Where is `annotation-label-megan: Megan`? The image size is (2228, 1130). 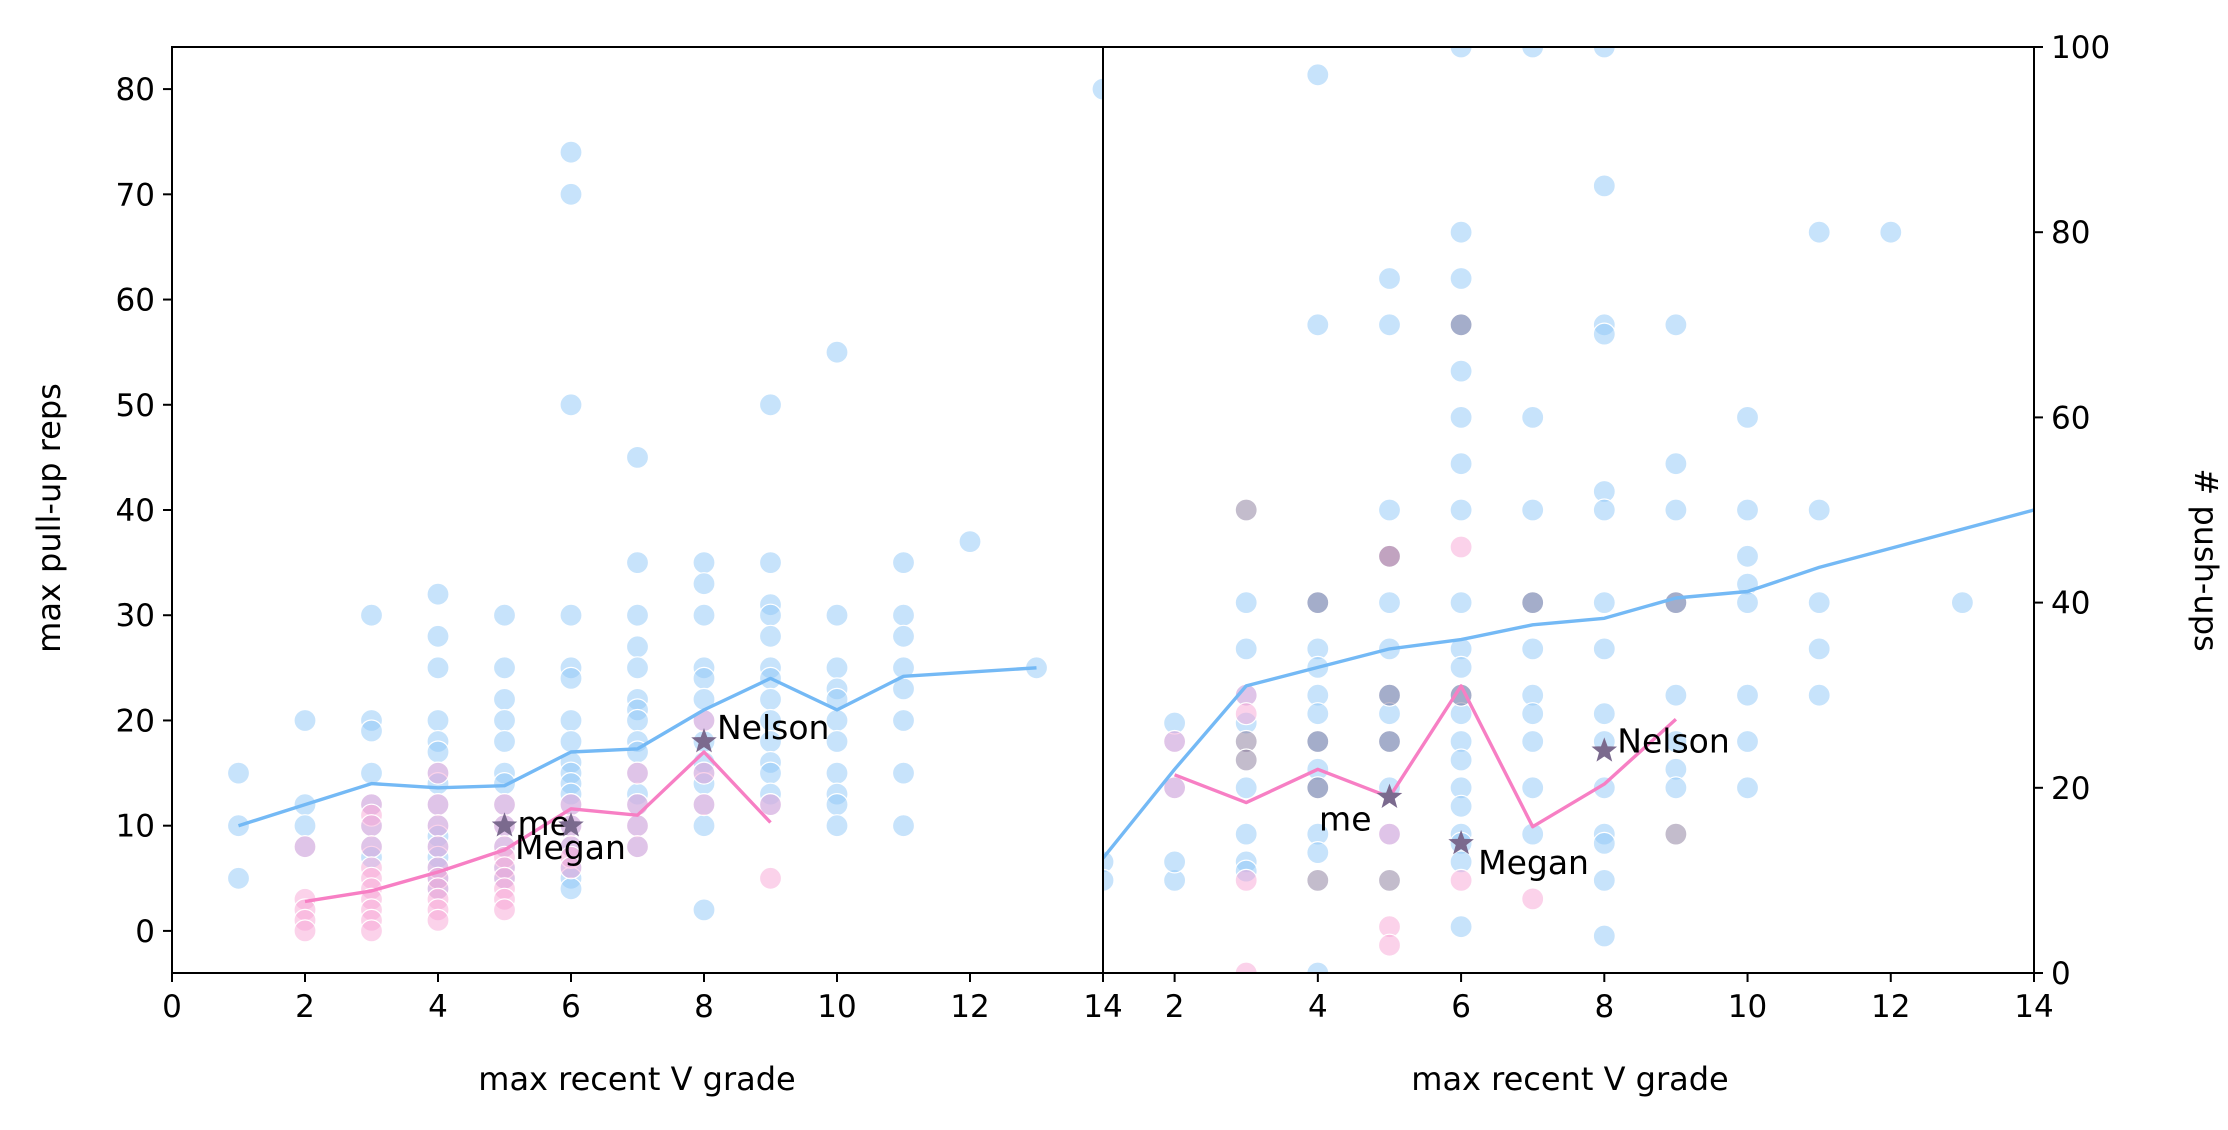 annotation-label-megan: Megan is located at coordinates (570, 847).